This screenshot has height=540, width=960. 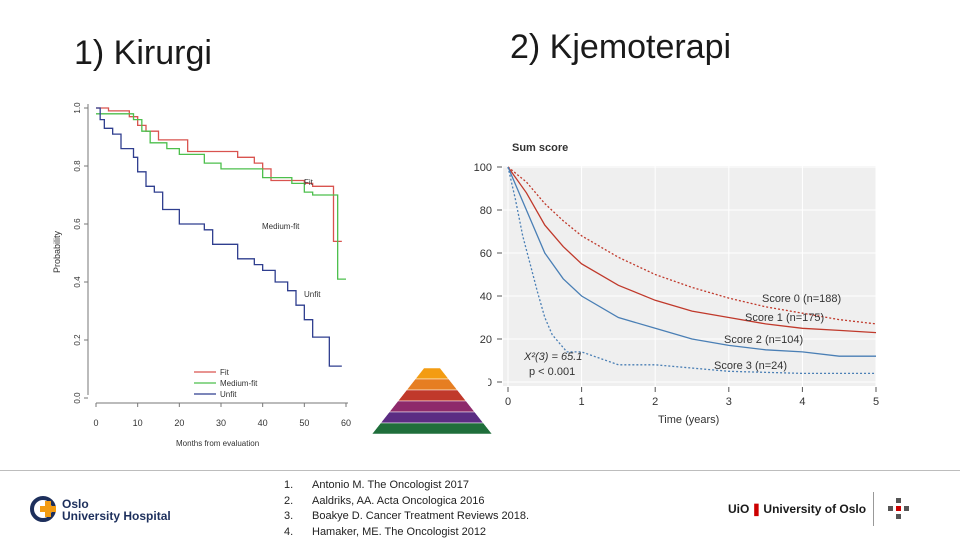 I want to click on c1-x-tick-label: 10, so click(x=138, y=423).